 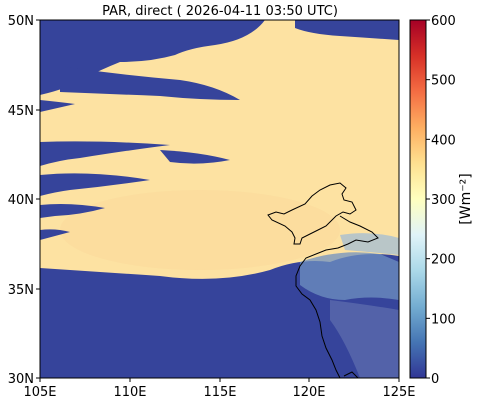 What do you see at coordinates (443, 81) in the screenshot?
I see `colorbar-tick-label: 500` at bounding box center [443, 81].